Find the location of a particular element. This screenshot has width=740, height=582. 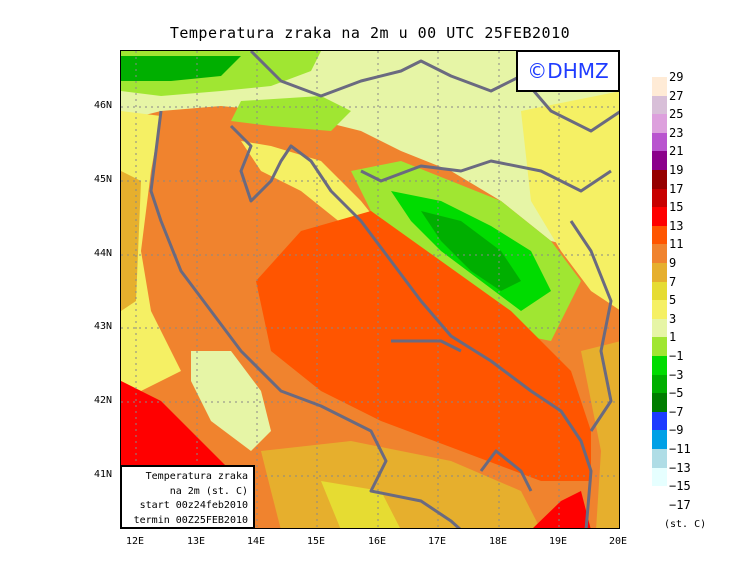

legend-label: 19 is located at coordinates (676, 170).